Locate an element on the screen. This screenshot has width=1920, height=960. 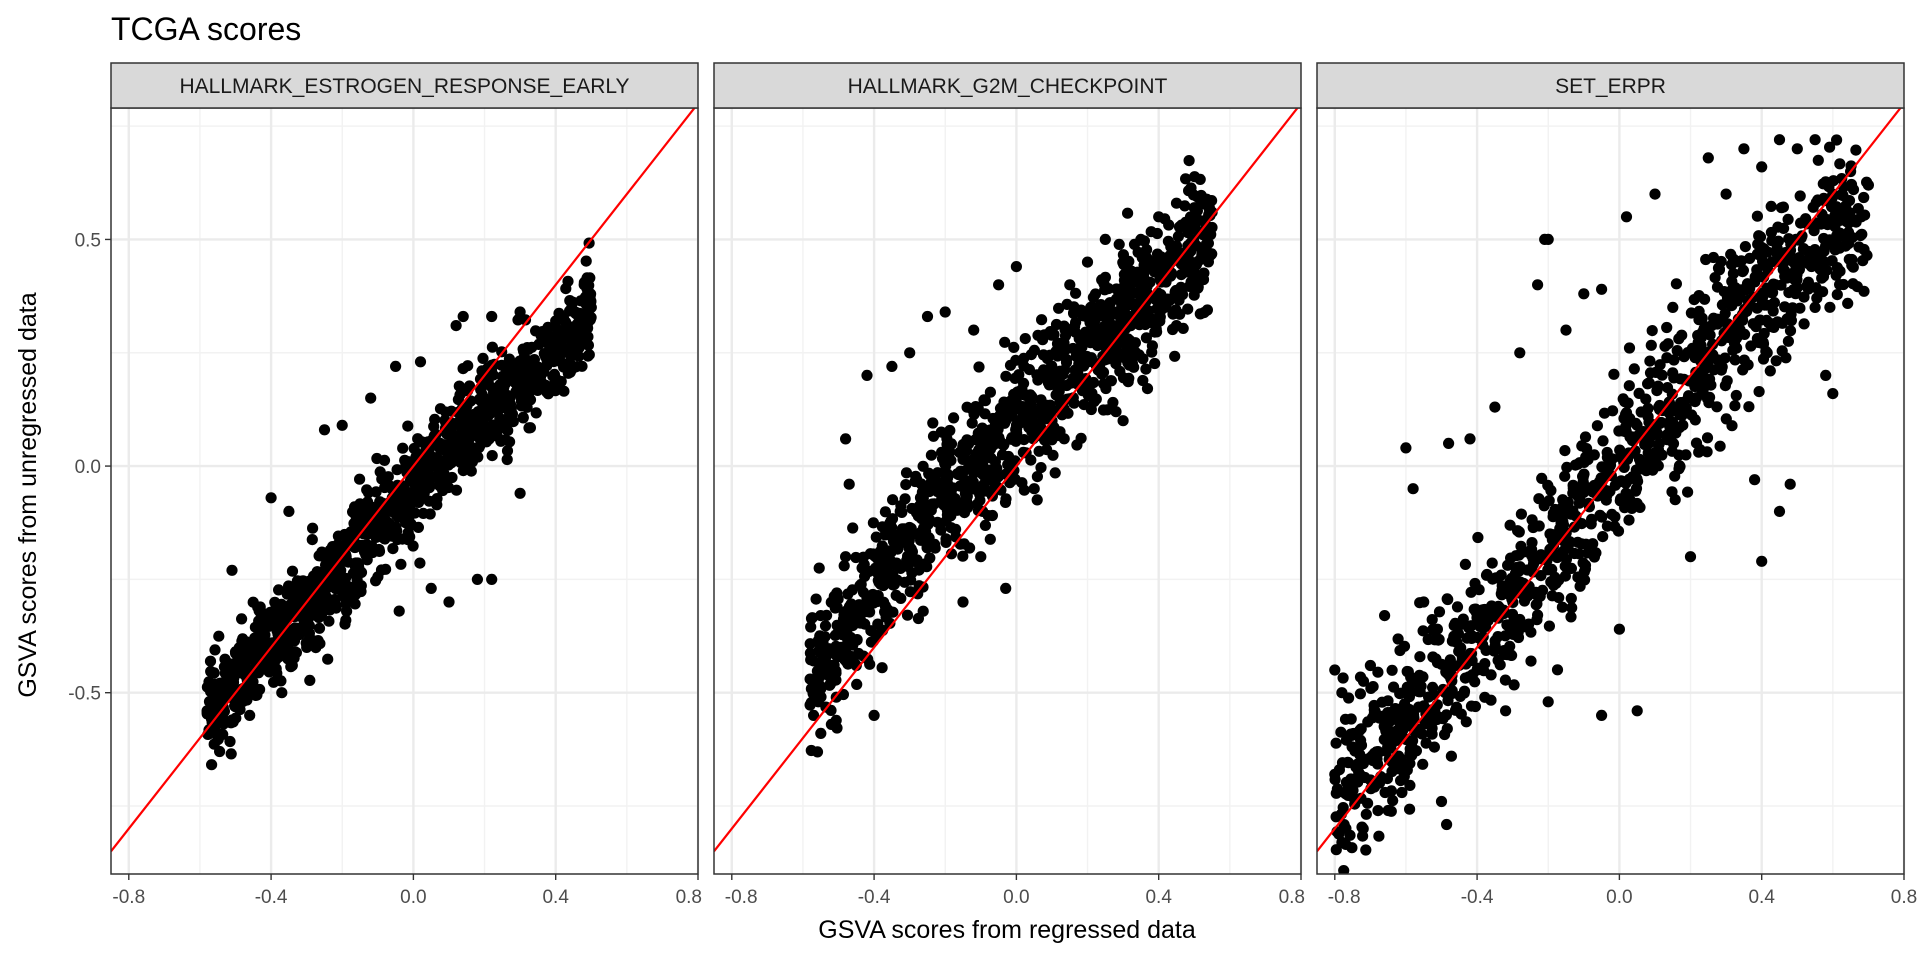
facet-strip-label: SET_ERPR is located at coordinates (1610, 86).